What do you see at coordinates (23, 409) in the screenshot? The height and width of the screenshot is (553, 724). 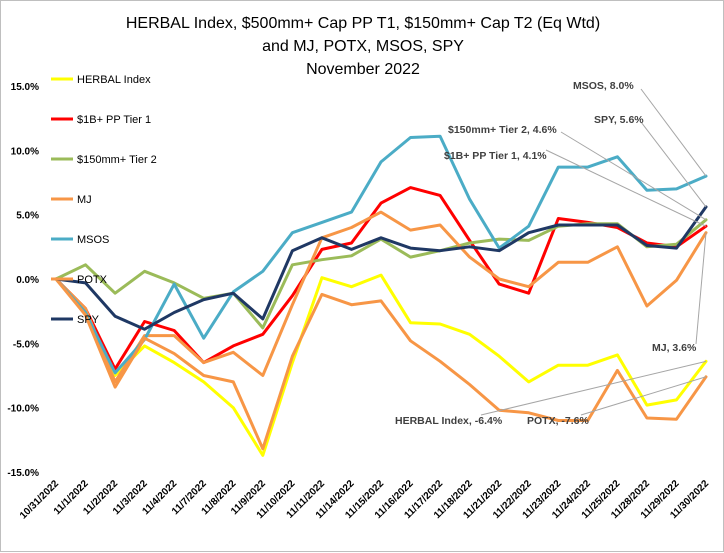 I see `y-tick-label: -10.0%` at bounding box center [23, 409].